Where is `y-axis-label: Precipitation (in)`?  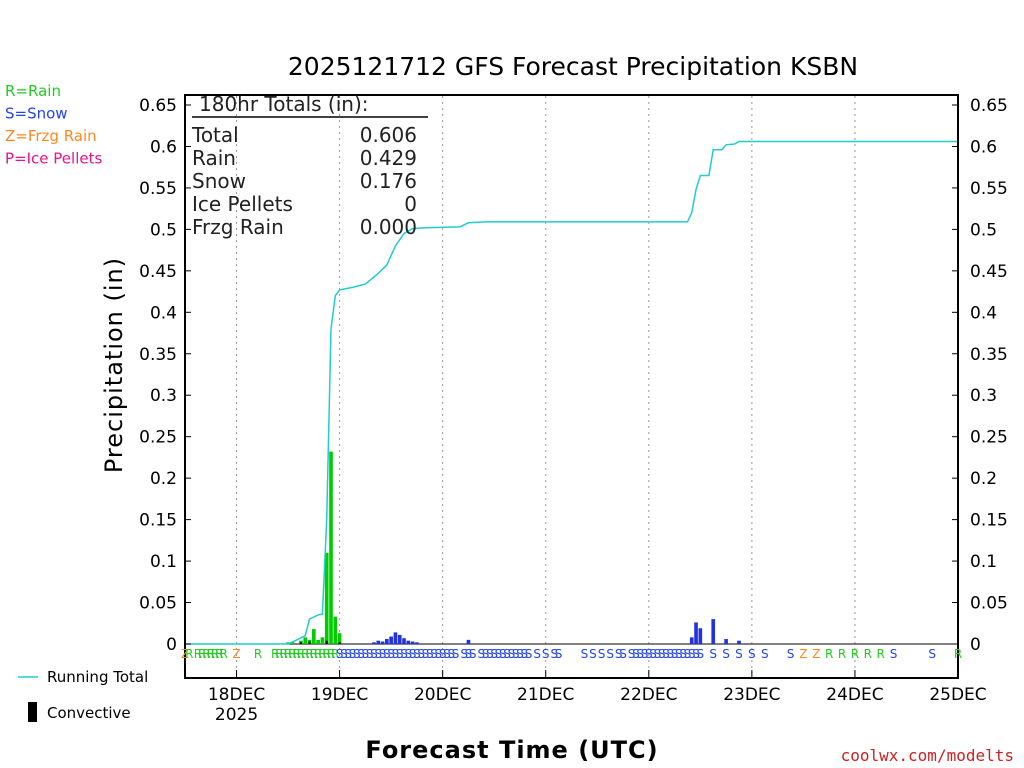 y-axis-label: Precipitation (in) is located at coordinates (114, 365).